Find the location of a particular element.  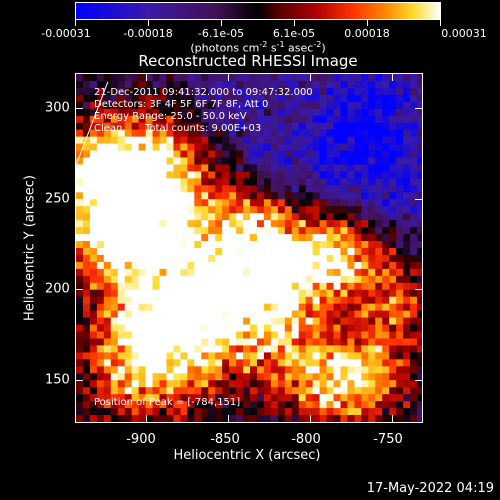

x-tick is located at coordinates (392, 419).